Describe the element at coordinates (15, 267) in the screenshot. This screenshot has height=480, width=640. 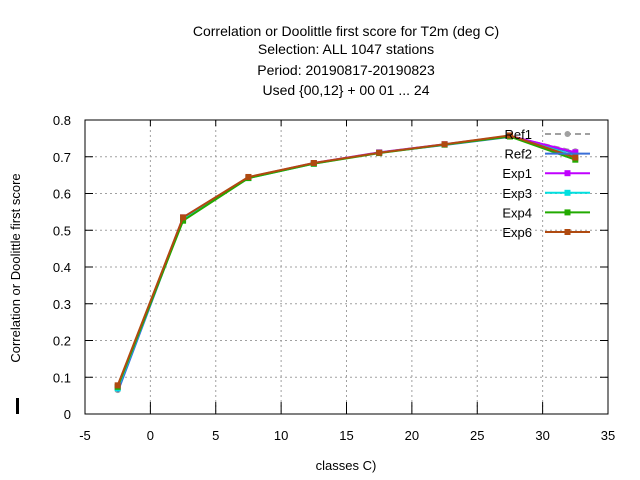
I see `y-axis-label: Correlation or Doolittle first score` at that location.